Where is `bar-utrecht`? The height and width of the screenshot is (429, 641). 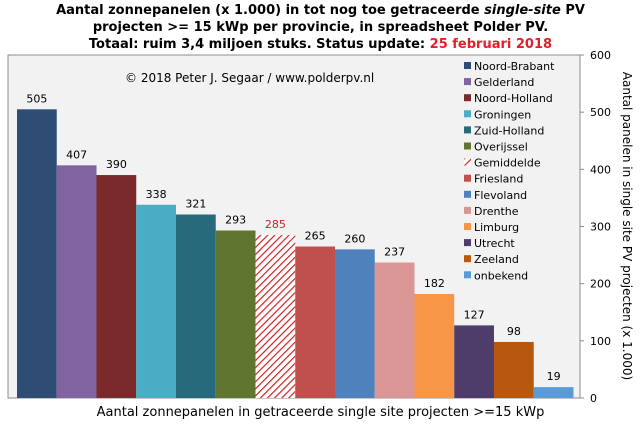 bar-utrecht is located at coordinates (474, 361).